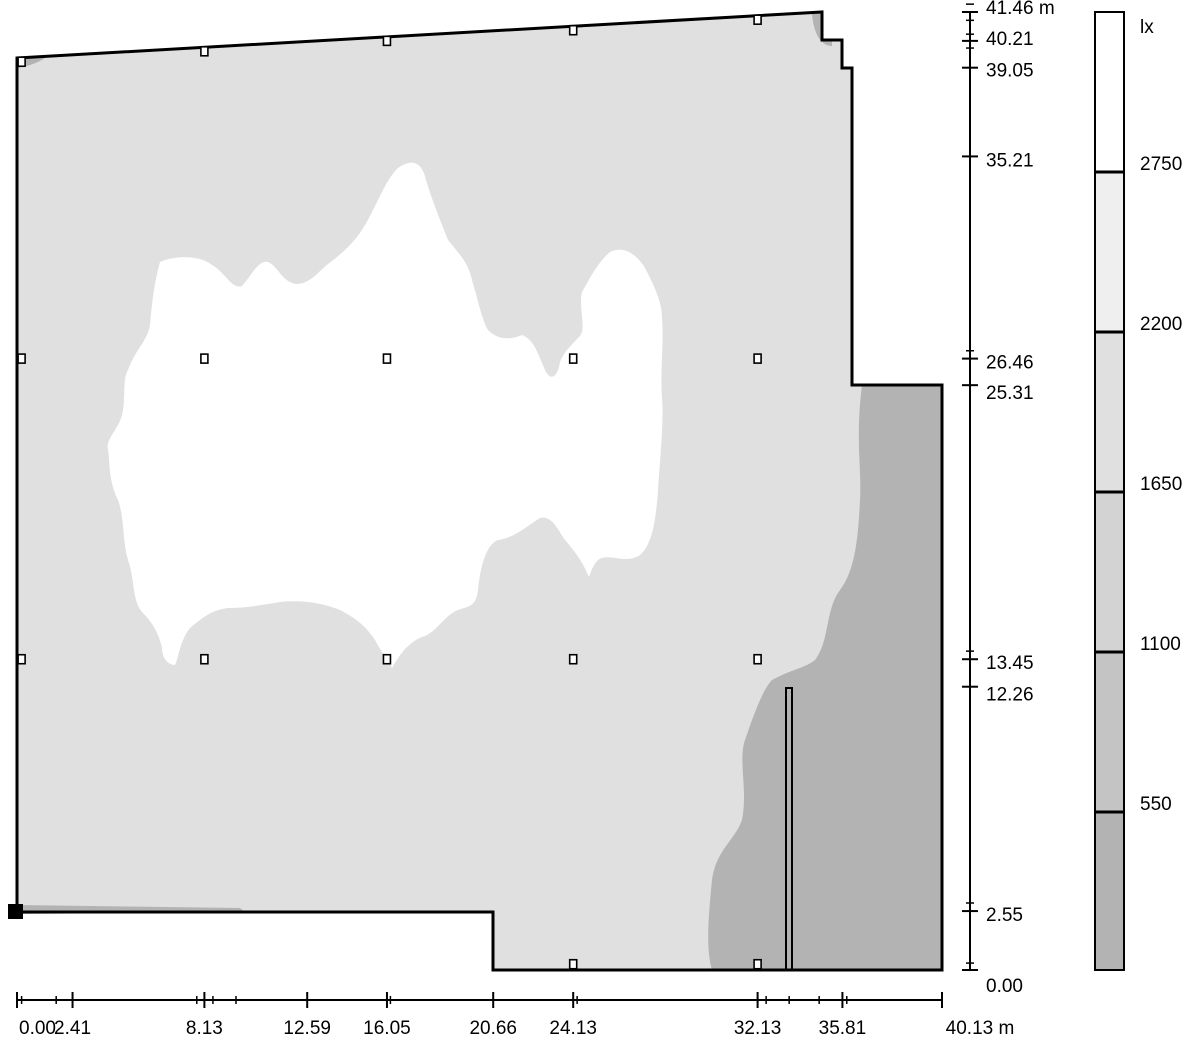 The height and width of the screenshot is (1044, 1192). I want to click on legend-level-label: 1650, so click(1161, 484).